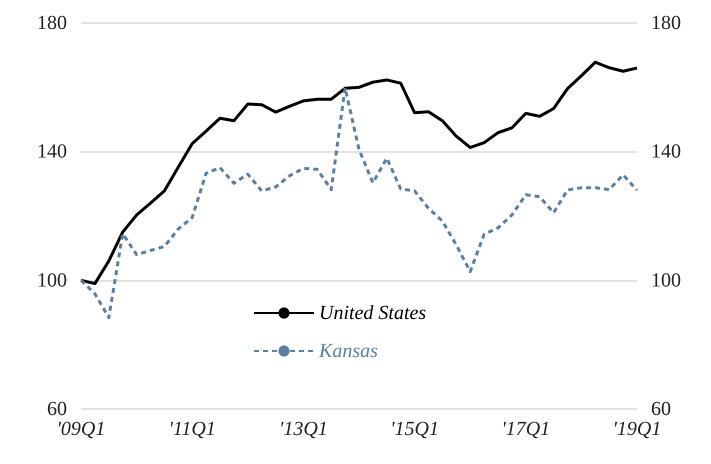 The image size is (711, 464). I want to click on x-tick-label: '15Q1, so click(414, 429).